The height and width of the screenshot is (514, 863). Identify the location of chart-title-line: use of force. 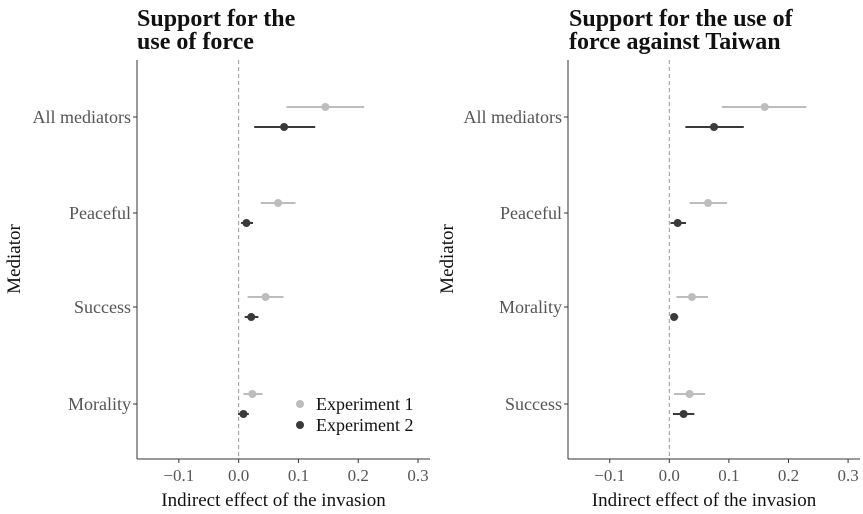
(195, 42).